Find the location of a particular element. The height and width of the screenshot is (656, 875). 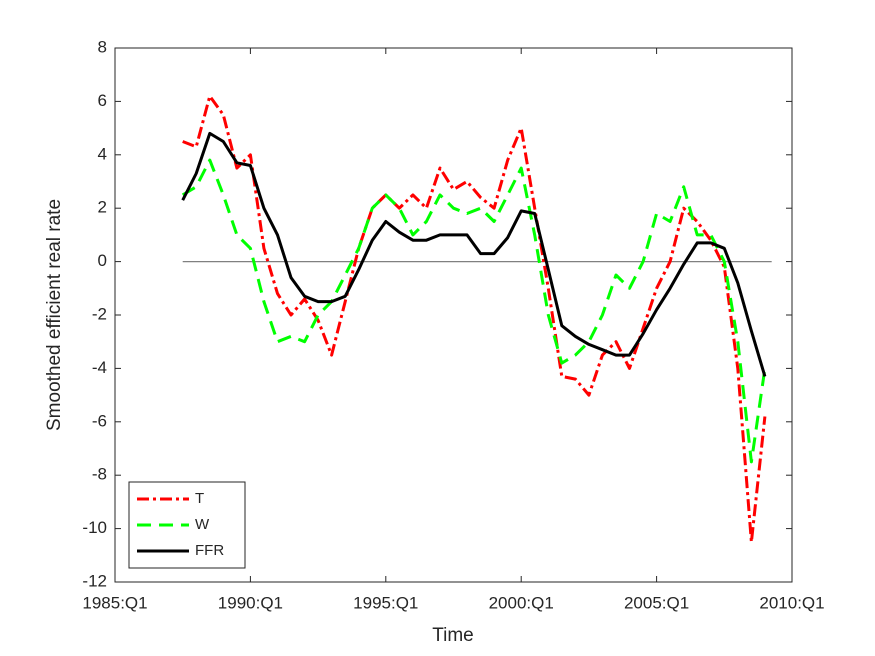

x-axis-label: Time is located at coordinates (453, 635).